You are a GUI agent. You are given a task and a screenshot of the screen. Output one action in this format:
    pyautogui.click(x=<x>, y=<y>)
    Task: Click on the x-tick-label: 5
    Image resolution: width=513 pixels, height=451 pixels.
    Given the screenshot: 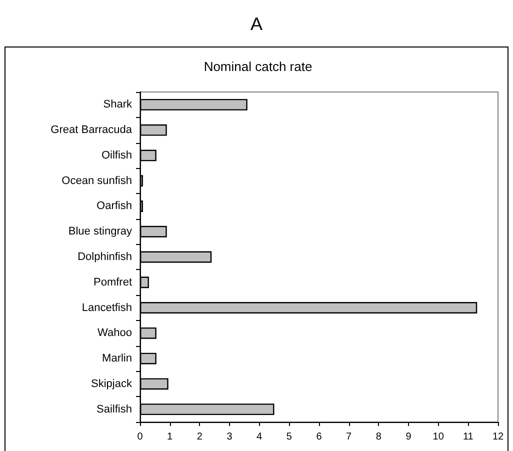 What is the action you would take?
    pyautogui.click(x=289, y=437)
    